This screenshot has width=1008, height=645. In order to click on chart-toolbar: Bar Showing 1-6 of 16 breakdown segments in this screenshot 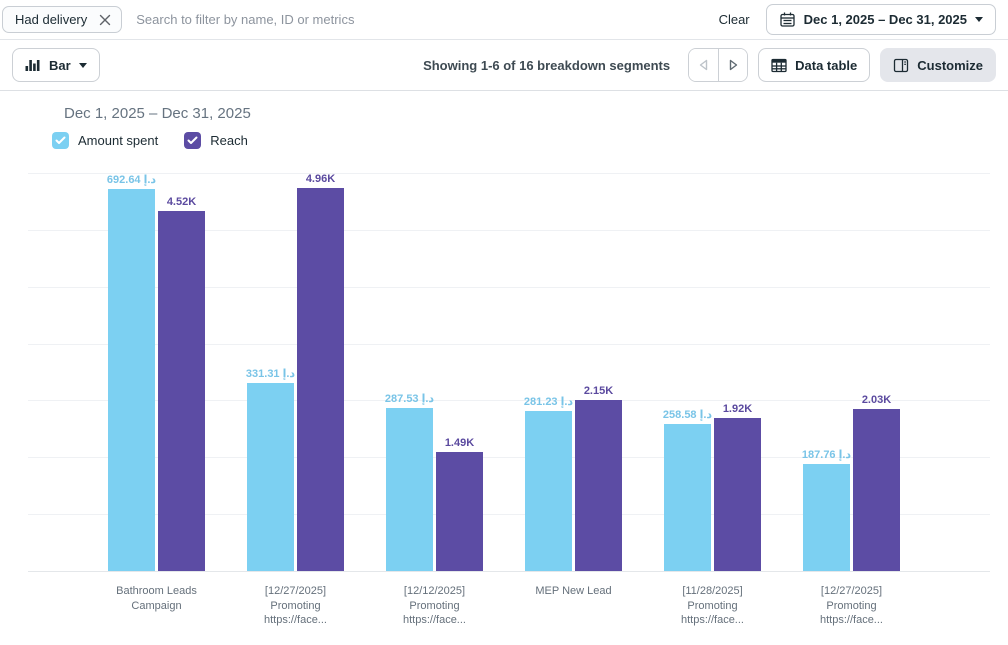, I will do `click(504, 65)`.